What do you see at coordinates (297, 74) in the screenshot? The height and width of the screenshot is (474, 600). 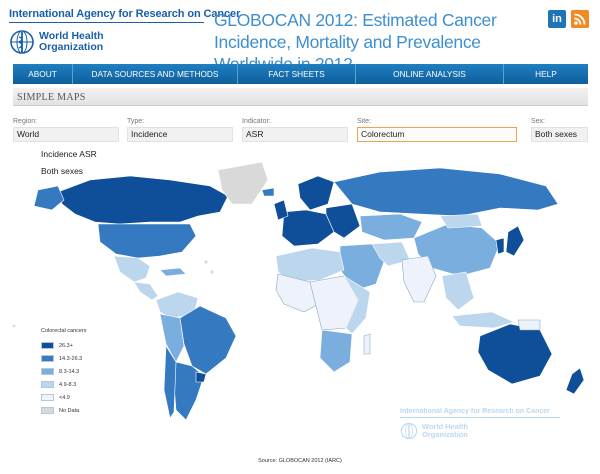 I see `nav-fact-sheets: FACT SHEETS` at bounding box center [297, 74].